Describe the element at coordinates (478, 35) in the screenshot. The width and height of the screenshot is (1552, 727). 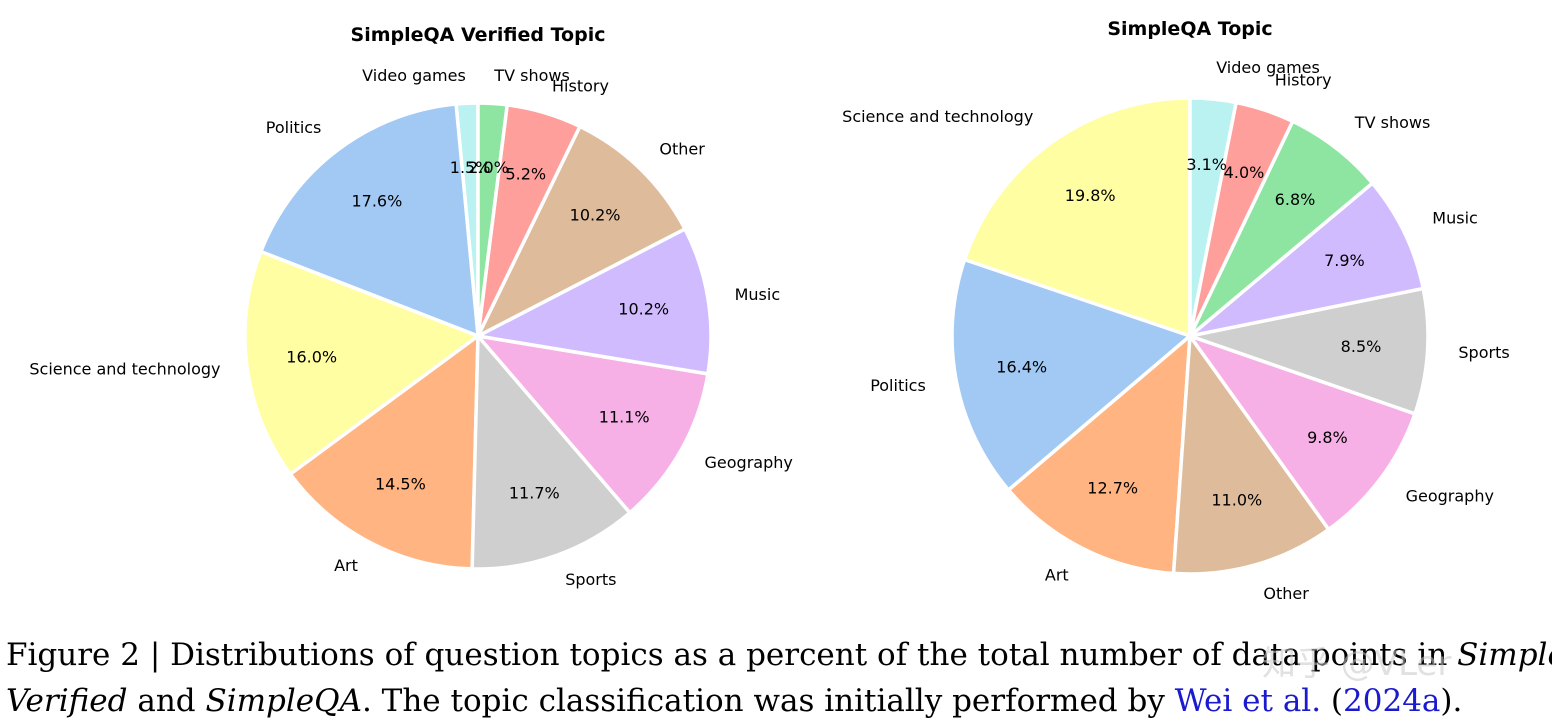
I see `verified-chart-title: SimpleQA Verified Topic` at that location.